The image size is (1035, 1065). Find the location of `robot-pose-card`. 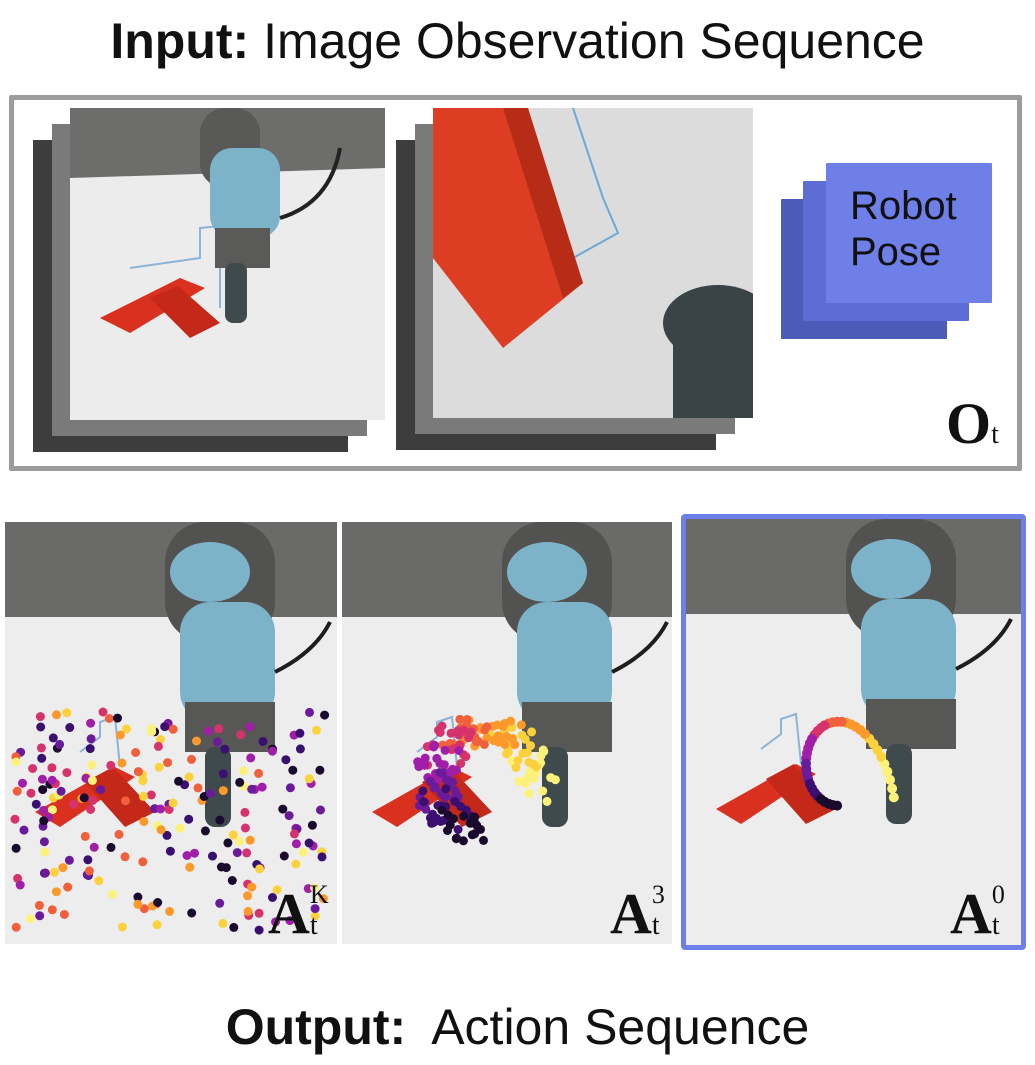

robot-pose-card is located at coordinates (909, 233).